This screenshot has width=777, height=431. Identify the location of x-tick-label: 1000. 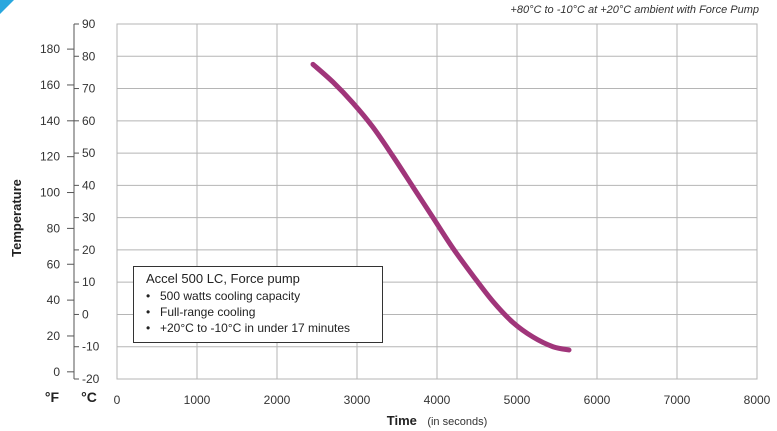
(197, 400).